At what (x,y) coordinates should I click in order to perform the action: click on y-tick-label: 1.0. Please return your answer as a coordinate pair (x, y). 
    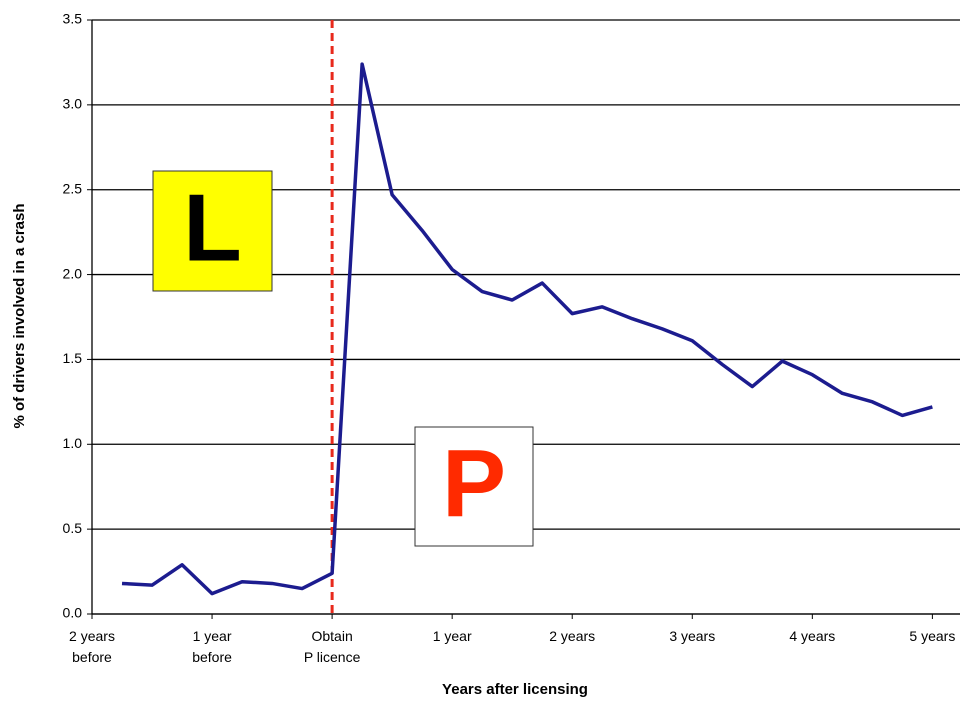
    Looking at the image, I should click on (73, 443).